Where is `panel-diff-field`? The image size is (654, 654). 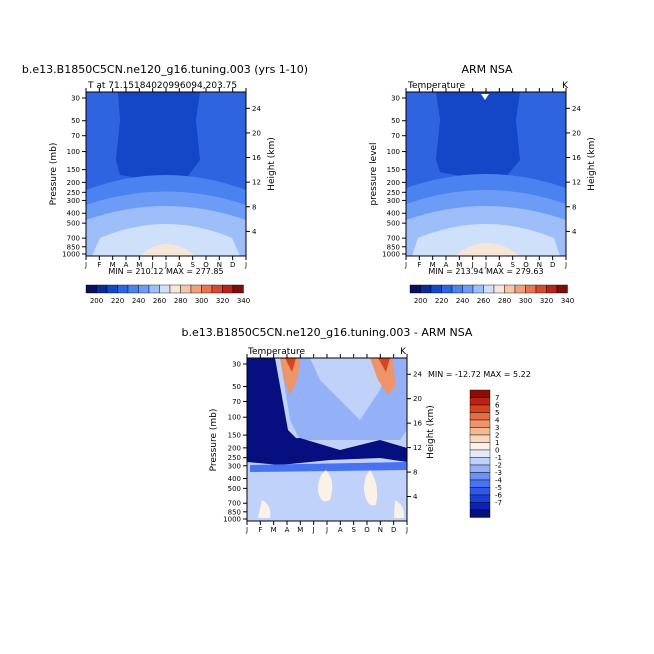
panel-diff-field is located at coordinates (327, 439).